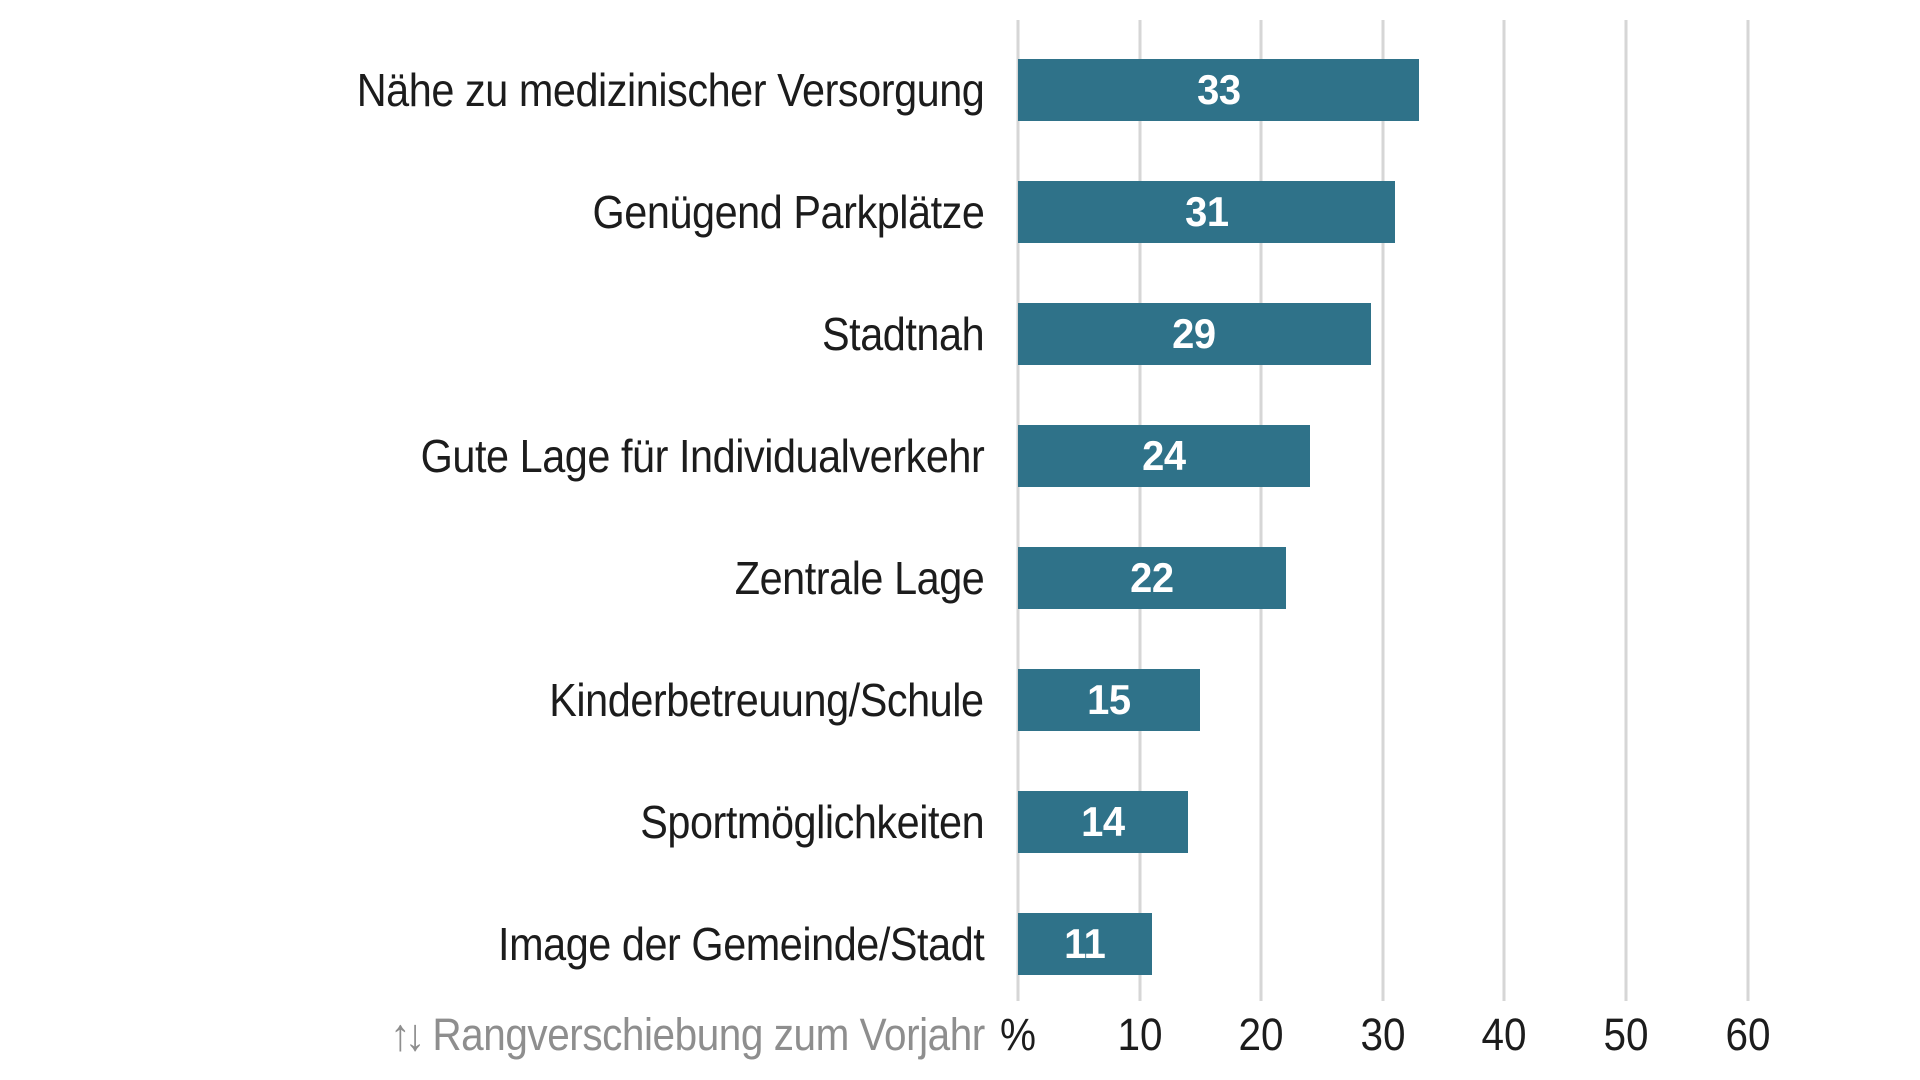 The width and height of the screenshot is (1920, 1080). I want to click on category-label: Gute Lage für Individualverkehr, so click(702, 456).